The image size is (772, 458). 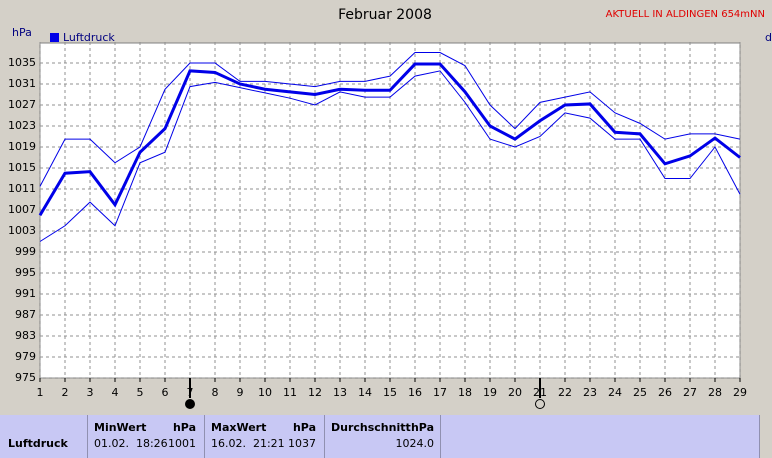 I want to click on cell-value: 1037, so click(x=302, y=443).